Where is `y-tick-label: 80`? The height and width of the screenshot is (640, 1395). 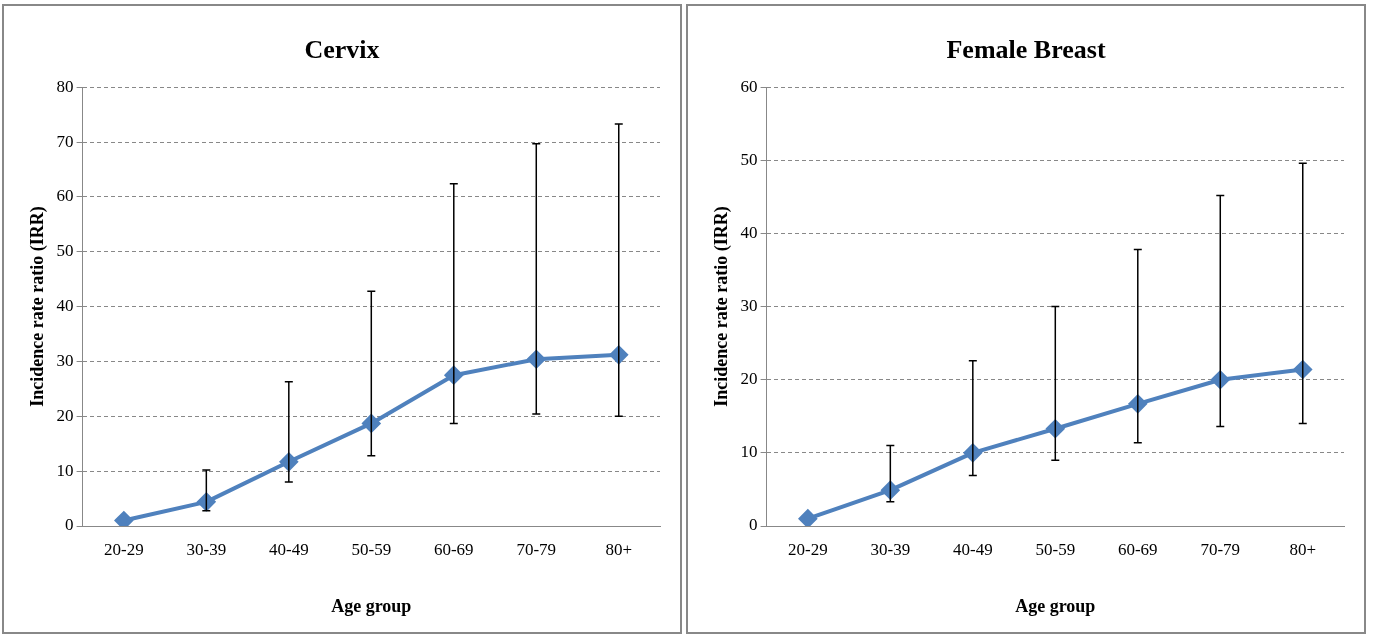 y-tick-label: 80 is located at coordinates (65, 86).